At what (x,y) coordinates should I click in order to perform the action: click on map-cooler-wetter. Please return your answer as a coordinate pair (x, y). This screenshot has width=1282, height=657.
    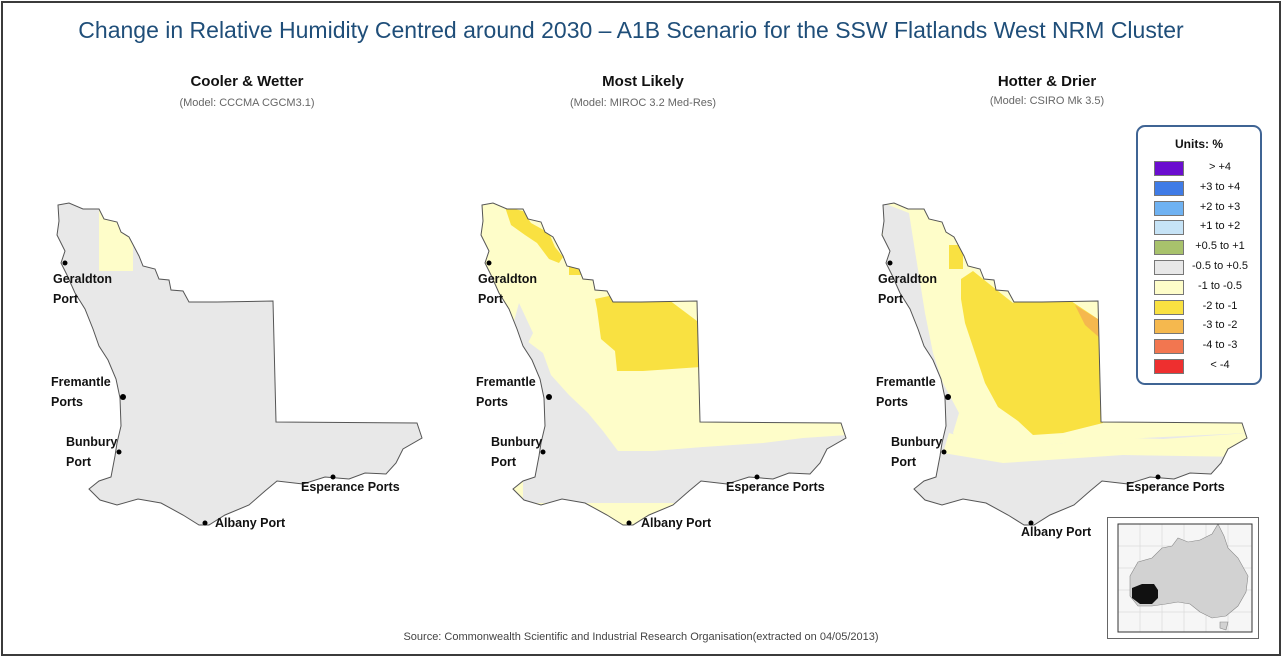
    Looking at the image, I should click on (239, 364).